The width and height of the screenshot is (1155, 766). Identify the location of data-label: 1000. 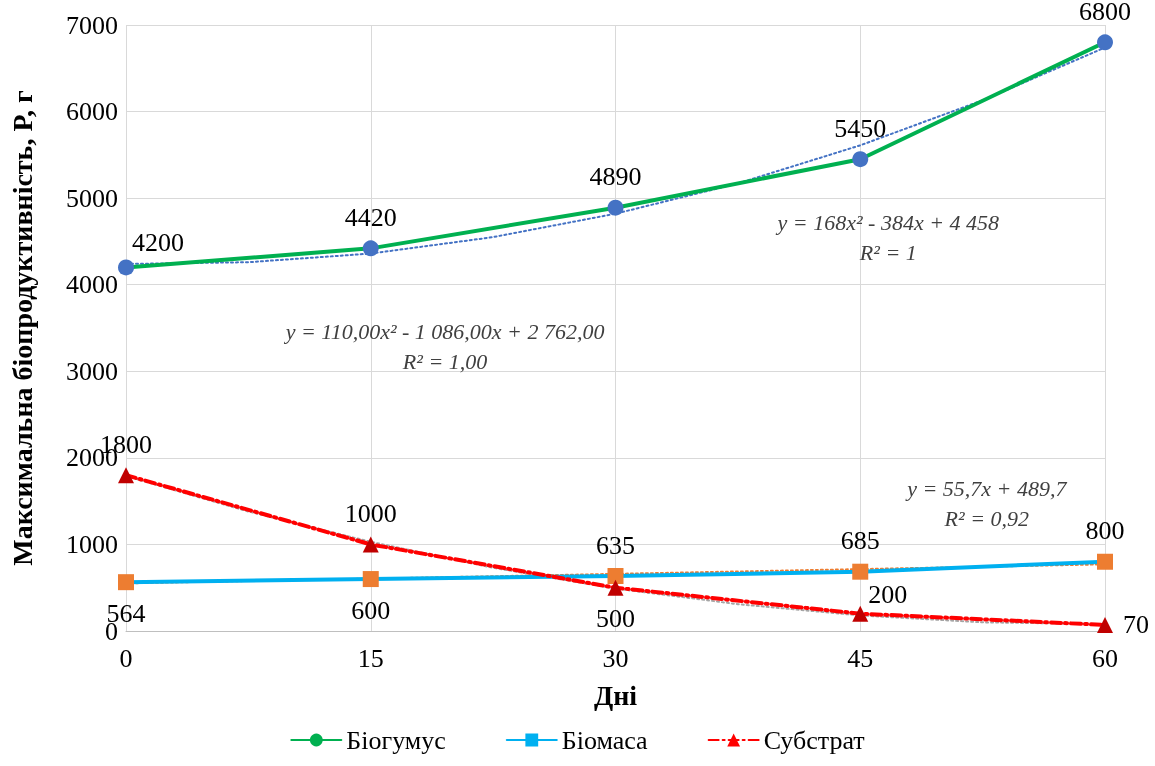
(370, 513).